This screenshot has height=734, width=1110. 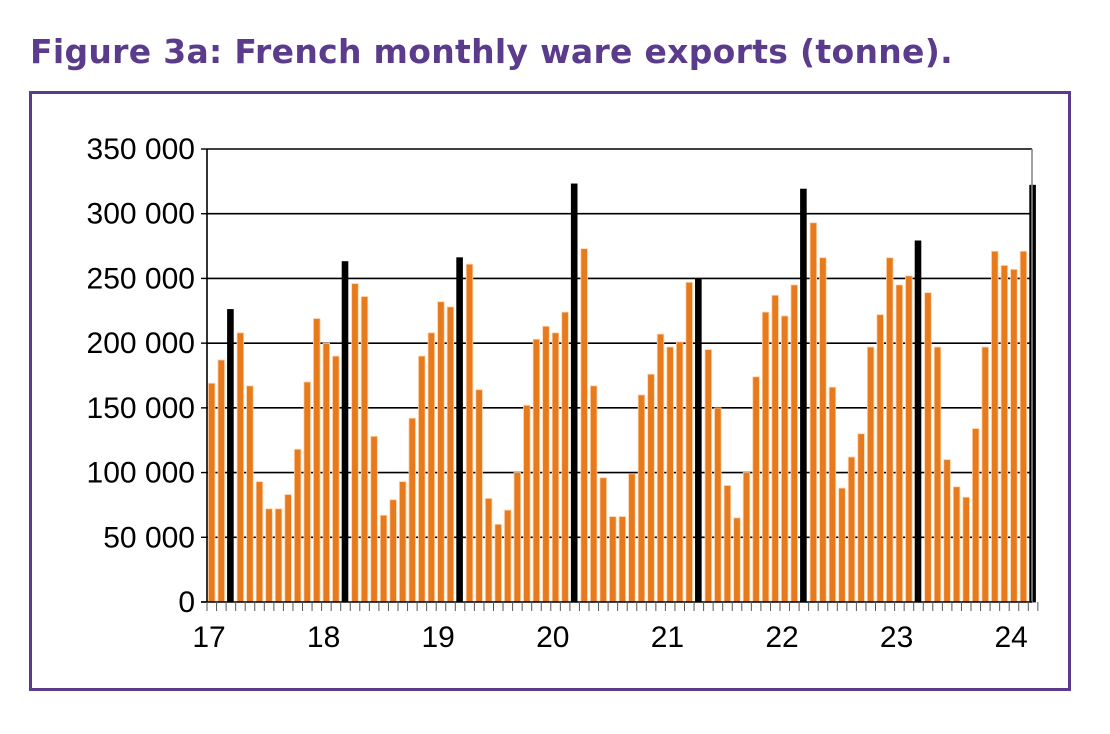 I want to click on x-tick-label: 24, so click(x=1011, y=637).